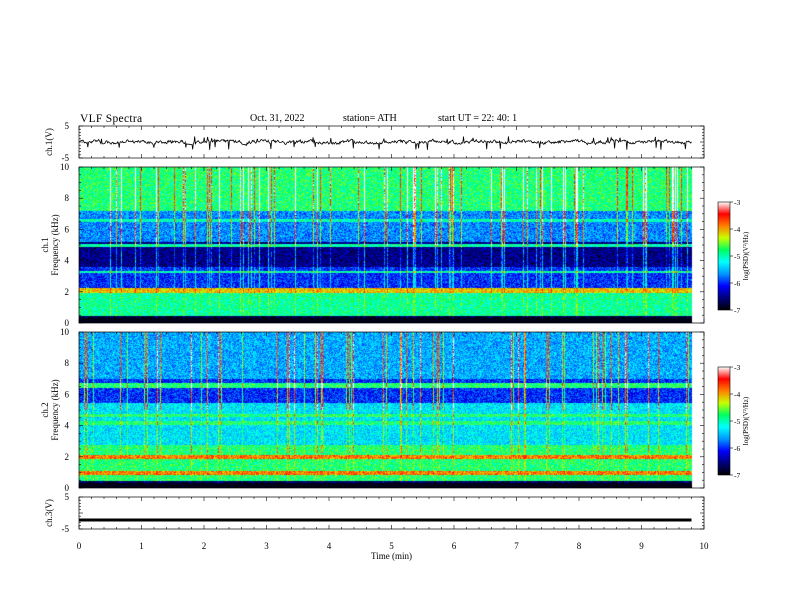  What do you see at coordinates (737, 256) in the screenshot?
I see `ch1-spectrogram-colorbar-tick-label: -5` at bounding box center [737, 256].